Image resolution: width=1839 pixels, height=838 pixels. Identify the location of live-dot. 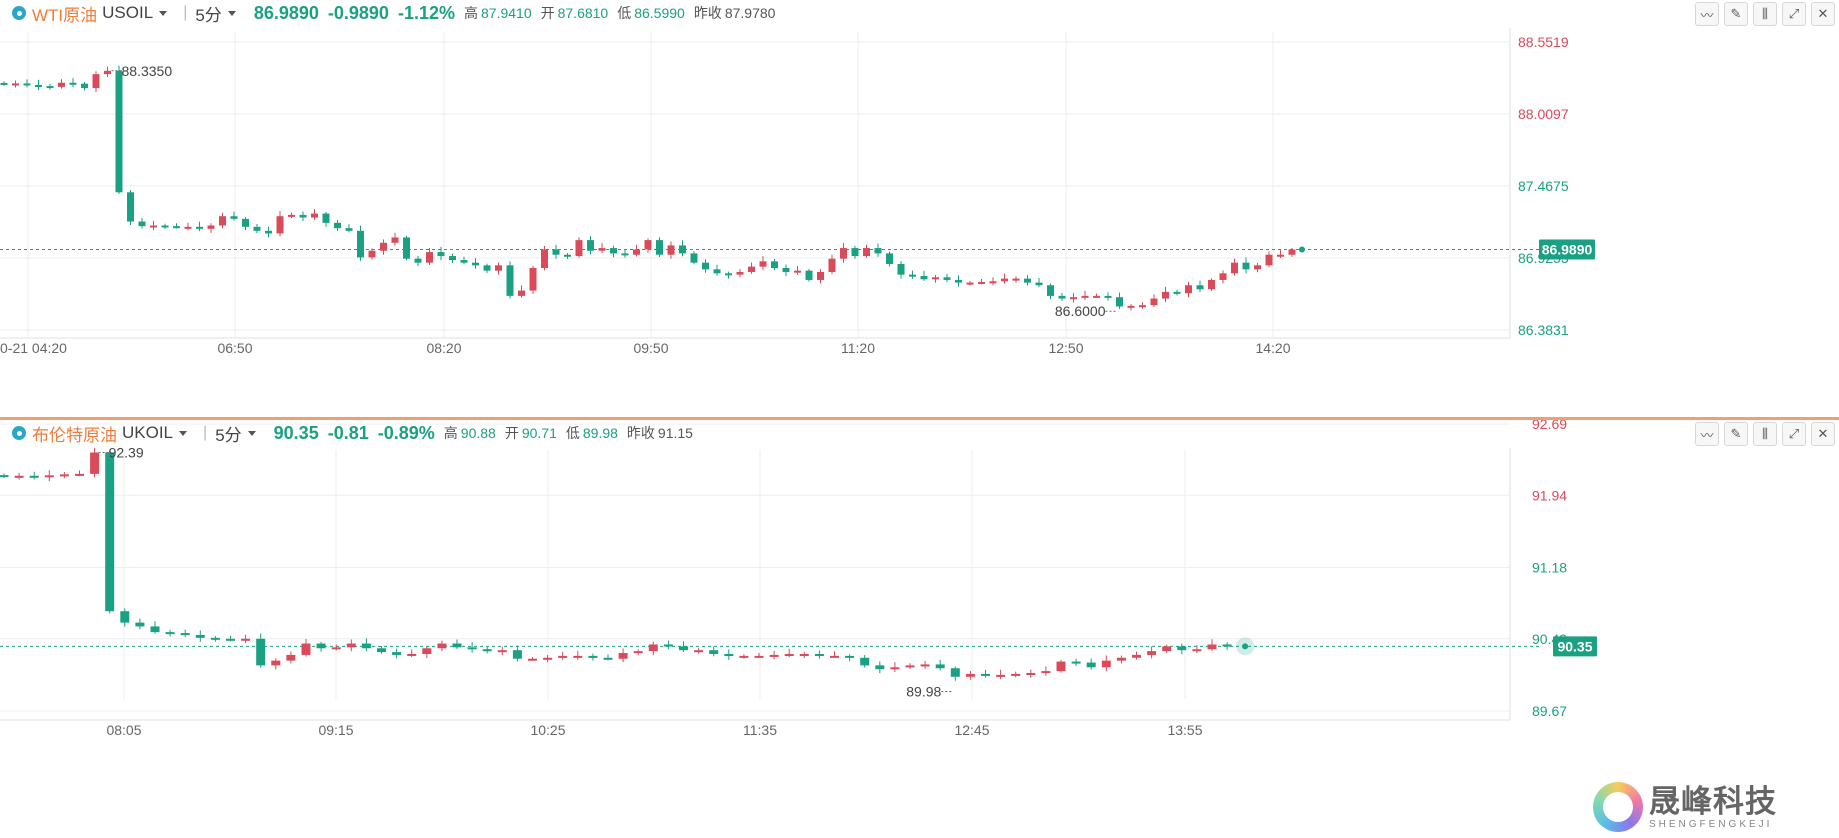
(1245, 646).